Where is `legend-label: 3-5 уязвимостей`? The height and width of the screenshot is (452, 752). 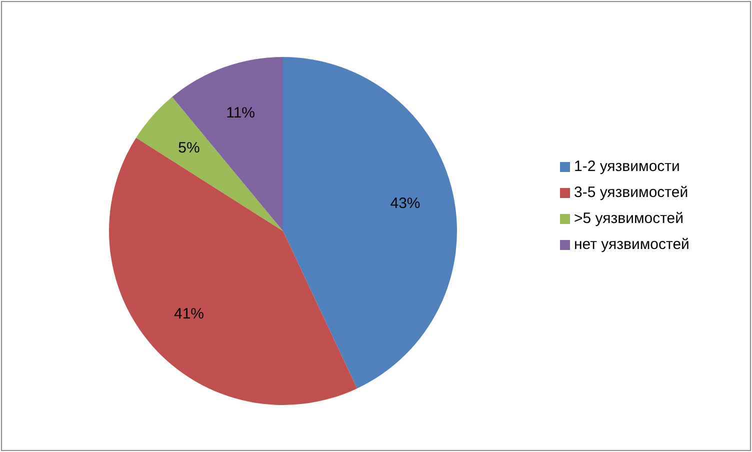 legend-label: 3-5 уязвимостей is located at coordinates (631, 192).